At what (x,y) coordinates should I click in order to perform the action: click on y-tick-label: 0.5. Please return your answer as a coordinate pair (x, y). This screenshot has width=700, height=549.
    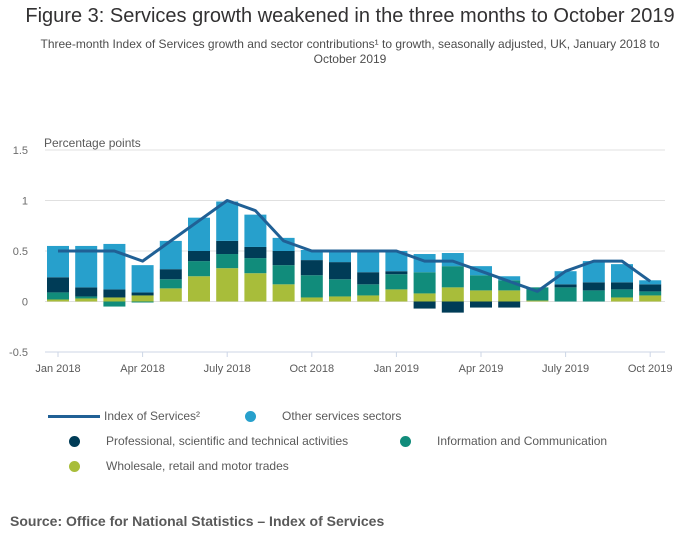
    Looking at the image, I should click on (20, 252).